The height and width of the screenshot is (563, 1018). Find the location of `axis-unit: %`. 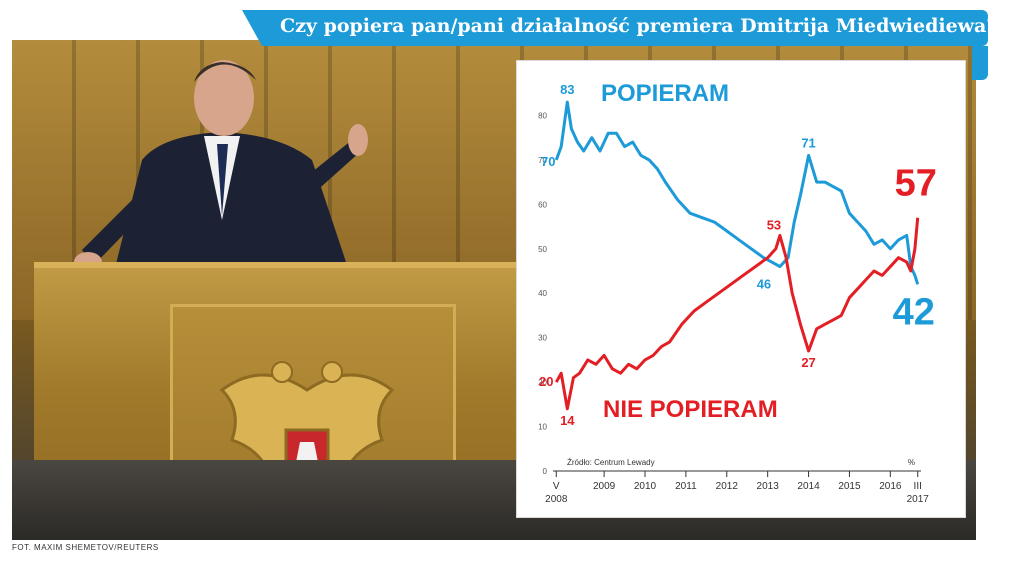

axis-unit: % is located at coordinates (911, 462).